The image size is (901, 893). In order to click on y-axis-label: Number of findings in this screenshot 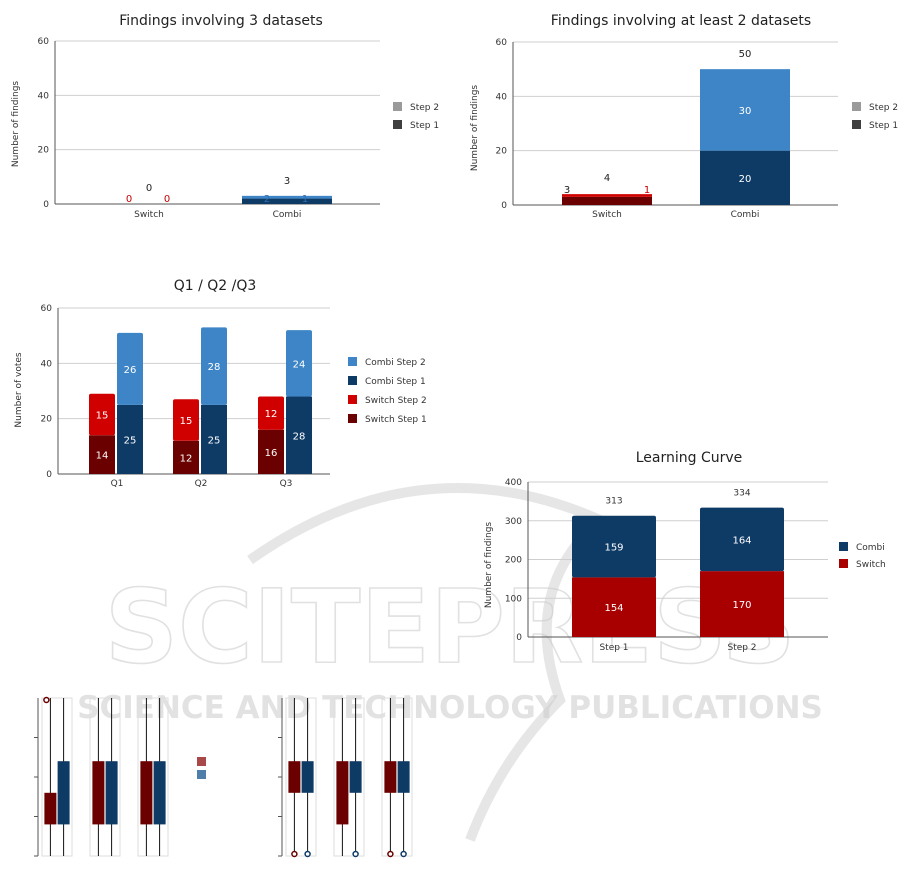, I will do `click(489, 565)`.